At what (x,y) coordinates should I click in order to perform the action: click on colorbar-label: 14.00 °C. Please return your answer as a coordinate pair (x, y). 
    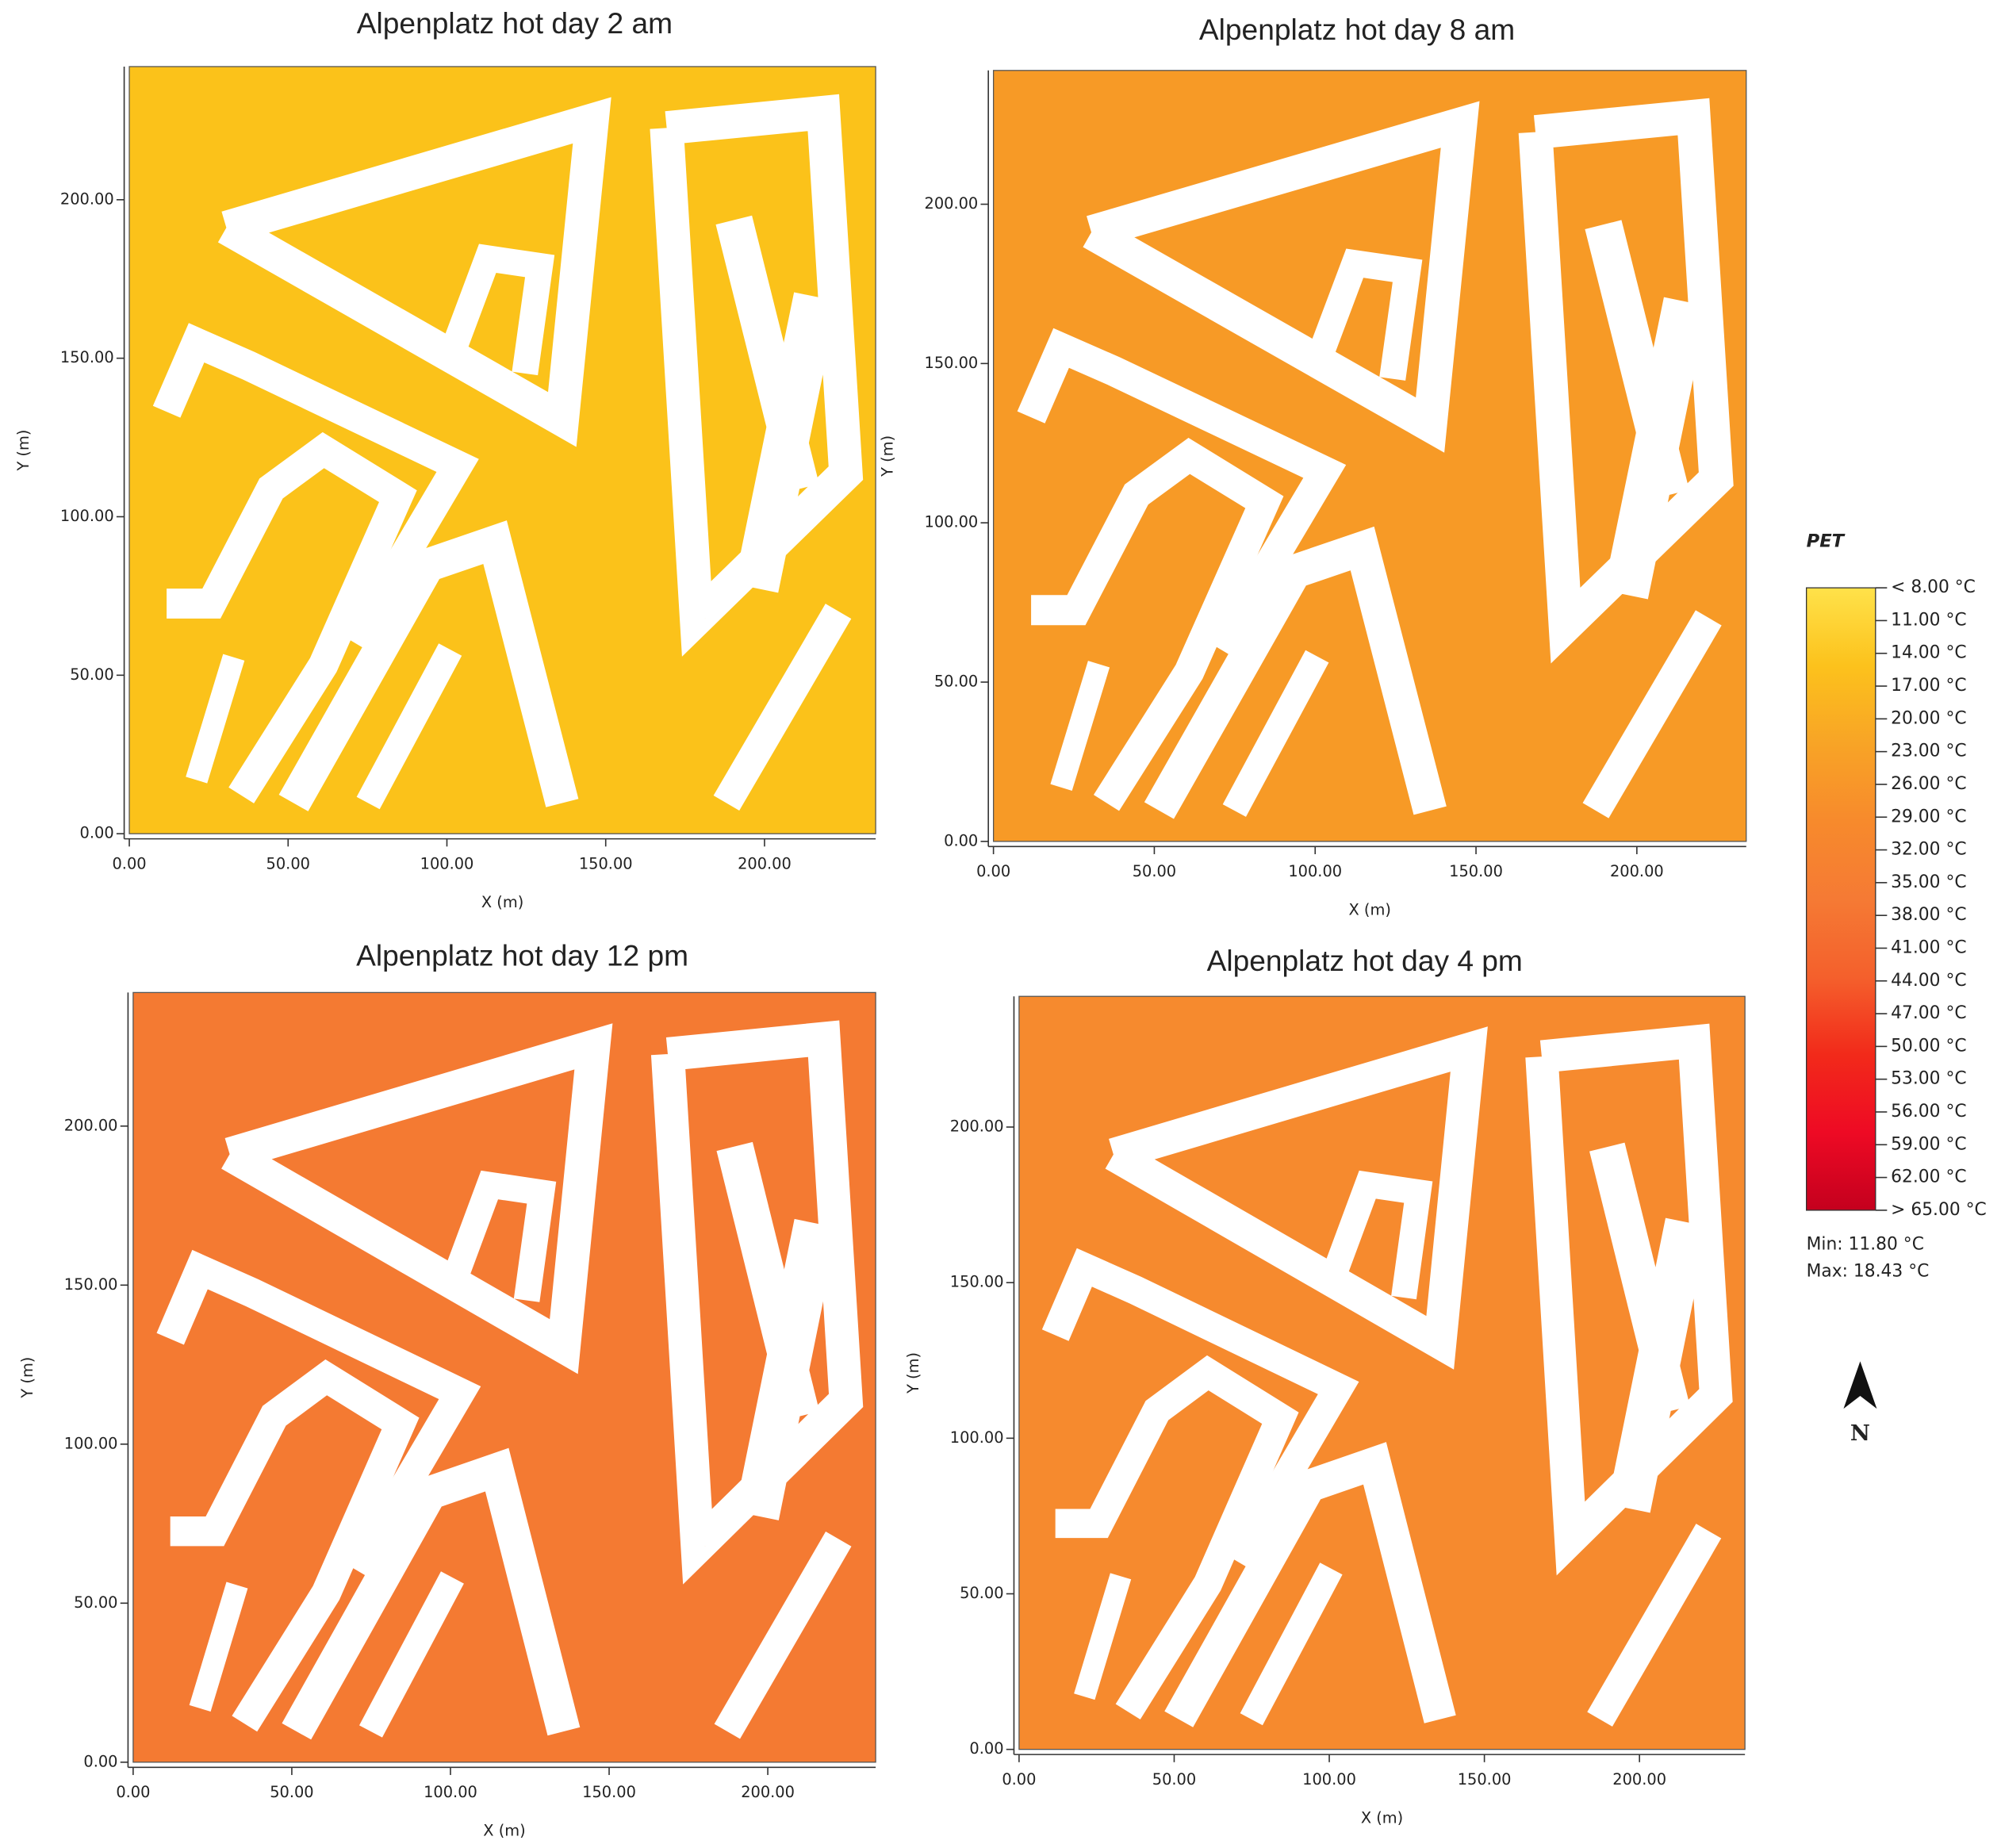
    Looking at the image, I should click on (1928, 653).